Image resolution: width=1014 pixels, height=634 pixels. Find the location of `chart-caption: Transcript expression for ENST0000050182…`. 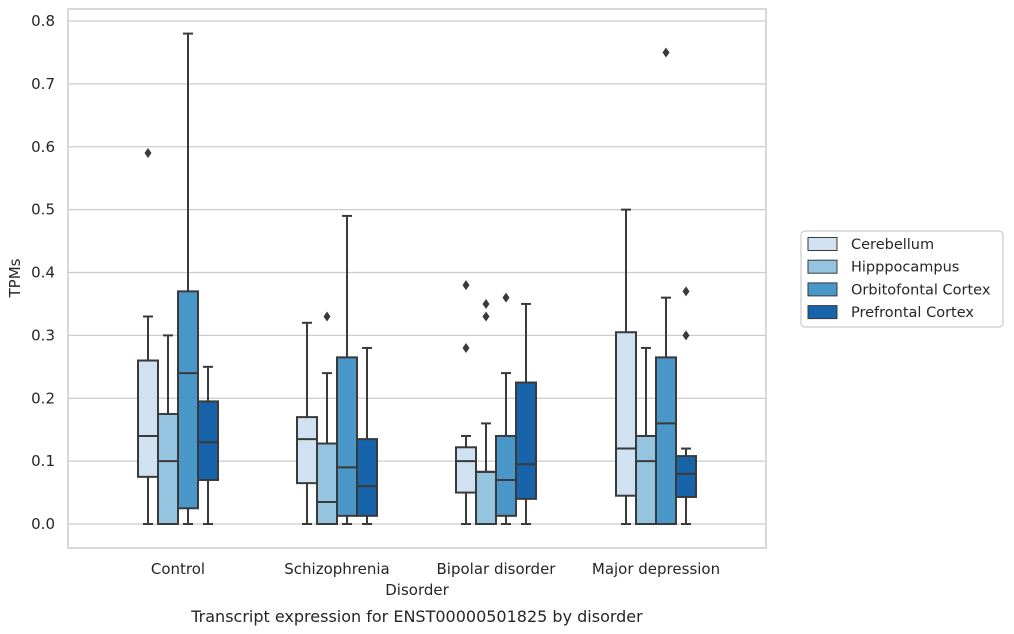

chart-caption: Transcript expression for ENST0000050182… is located at coordinates (416, 616).